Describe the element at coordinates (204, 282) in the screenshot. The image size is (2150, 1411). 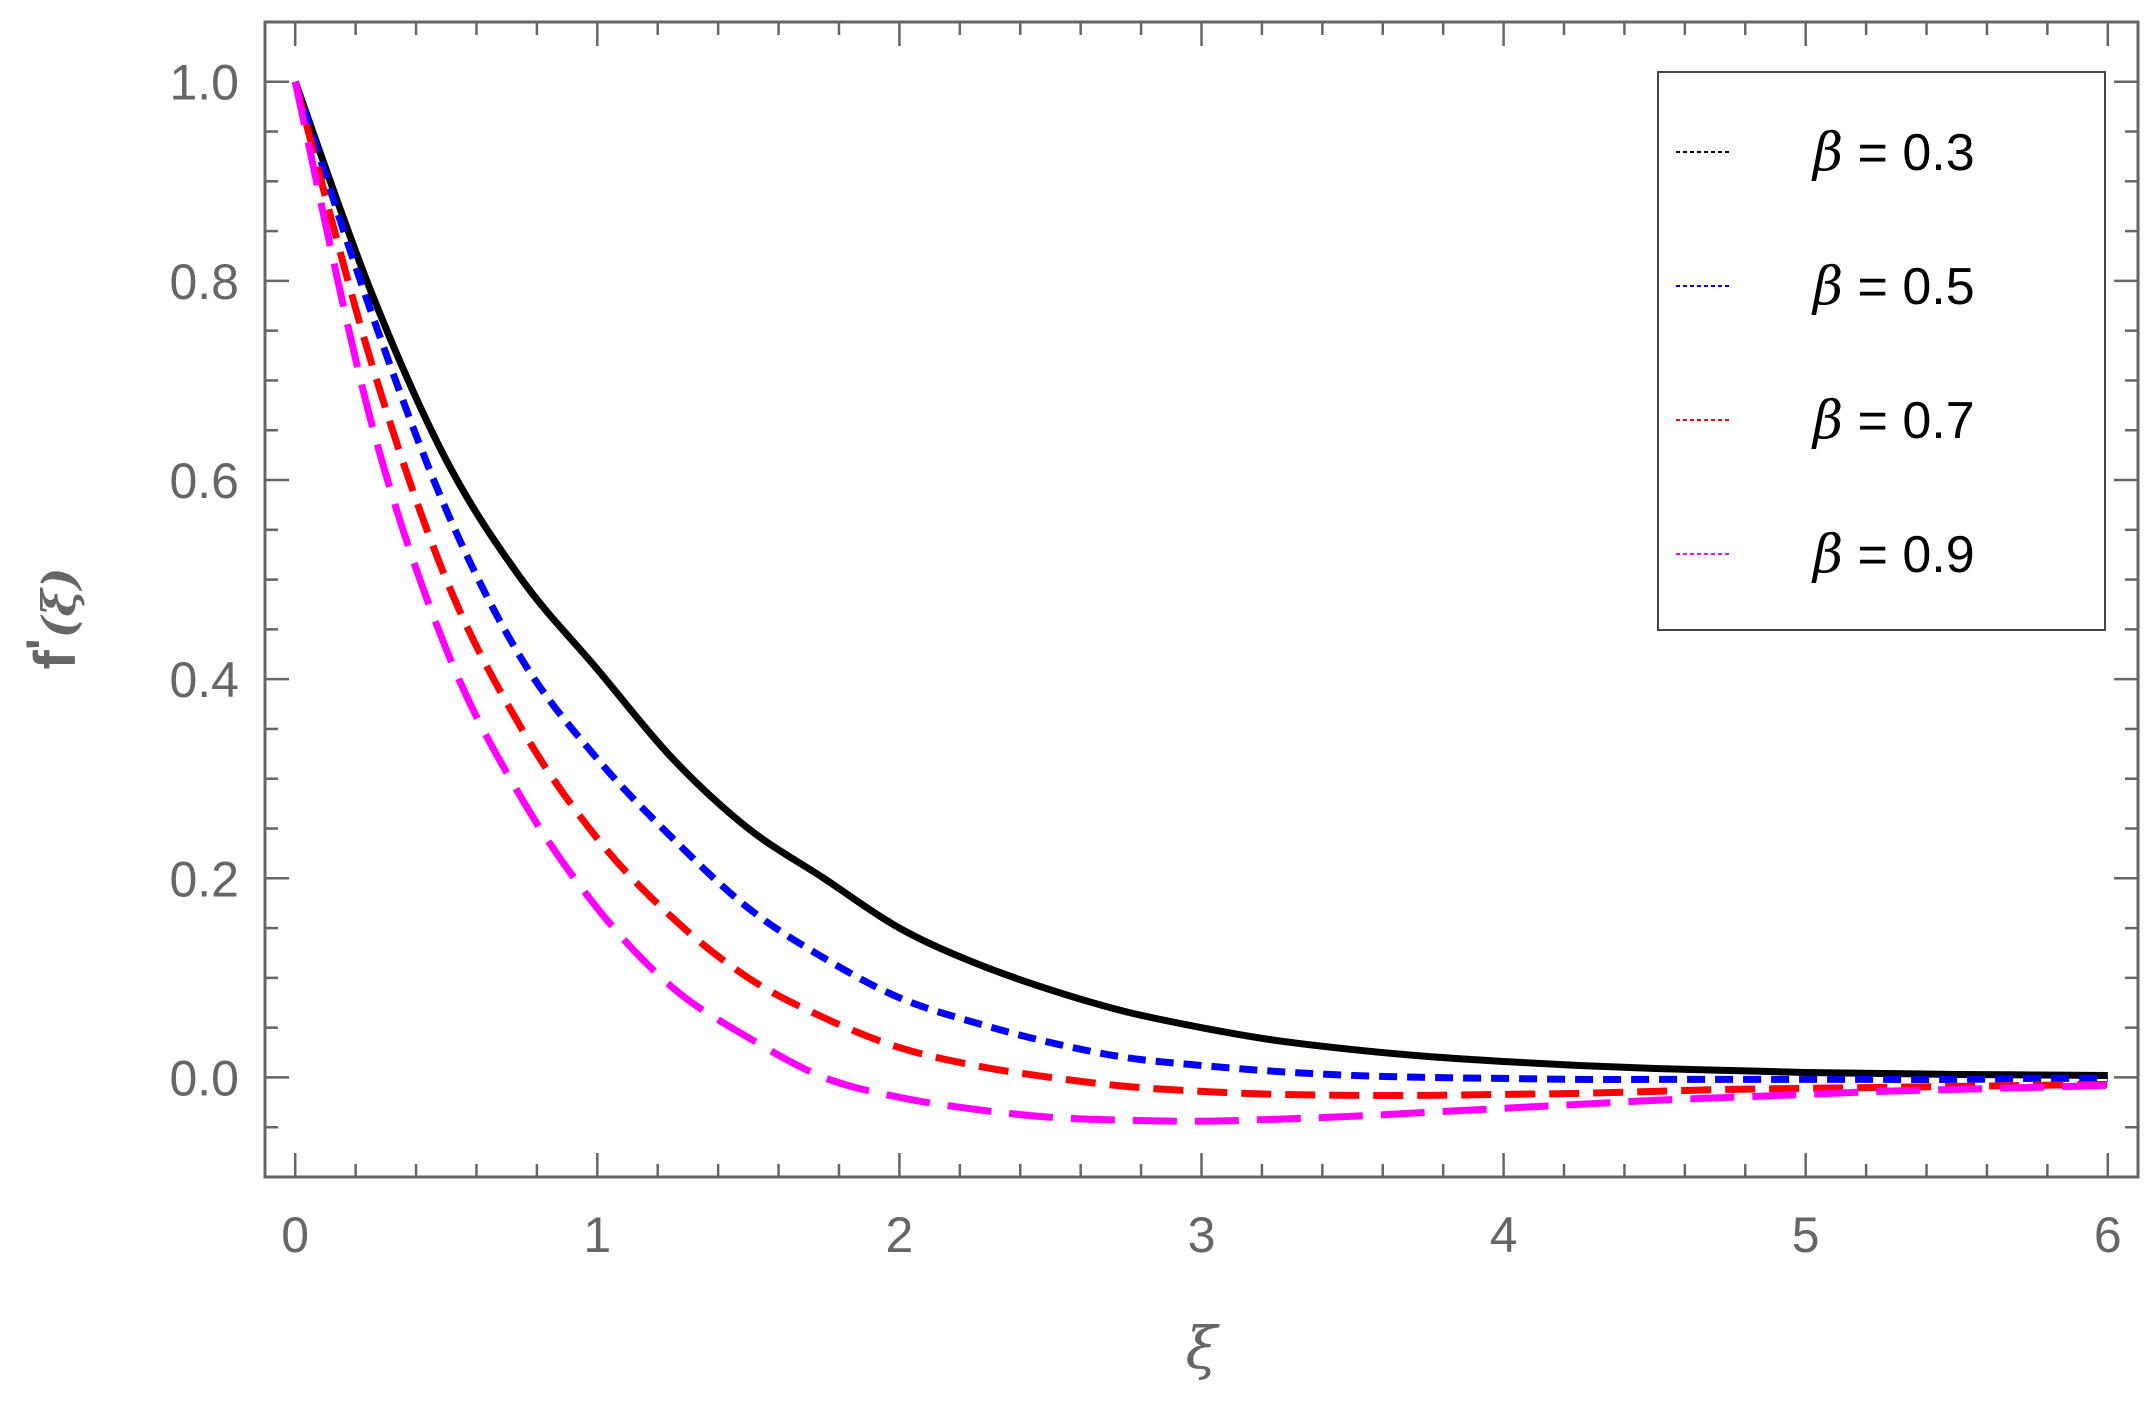
I see `y-tick-label: 0.8` at that location.